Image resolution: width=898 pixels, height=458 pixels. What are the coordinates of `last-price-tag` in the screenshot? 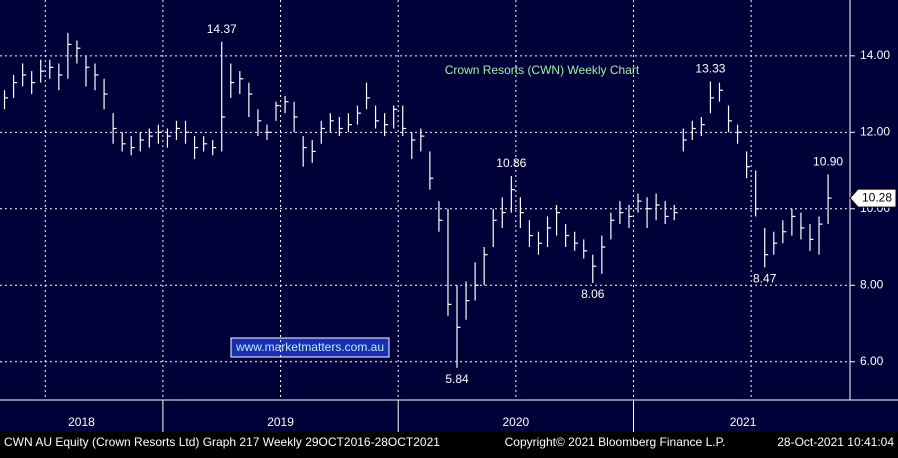 It's located at (873, 198).